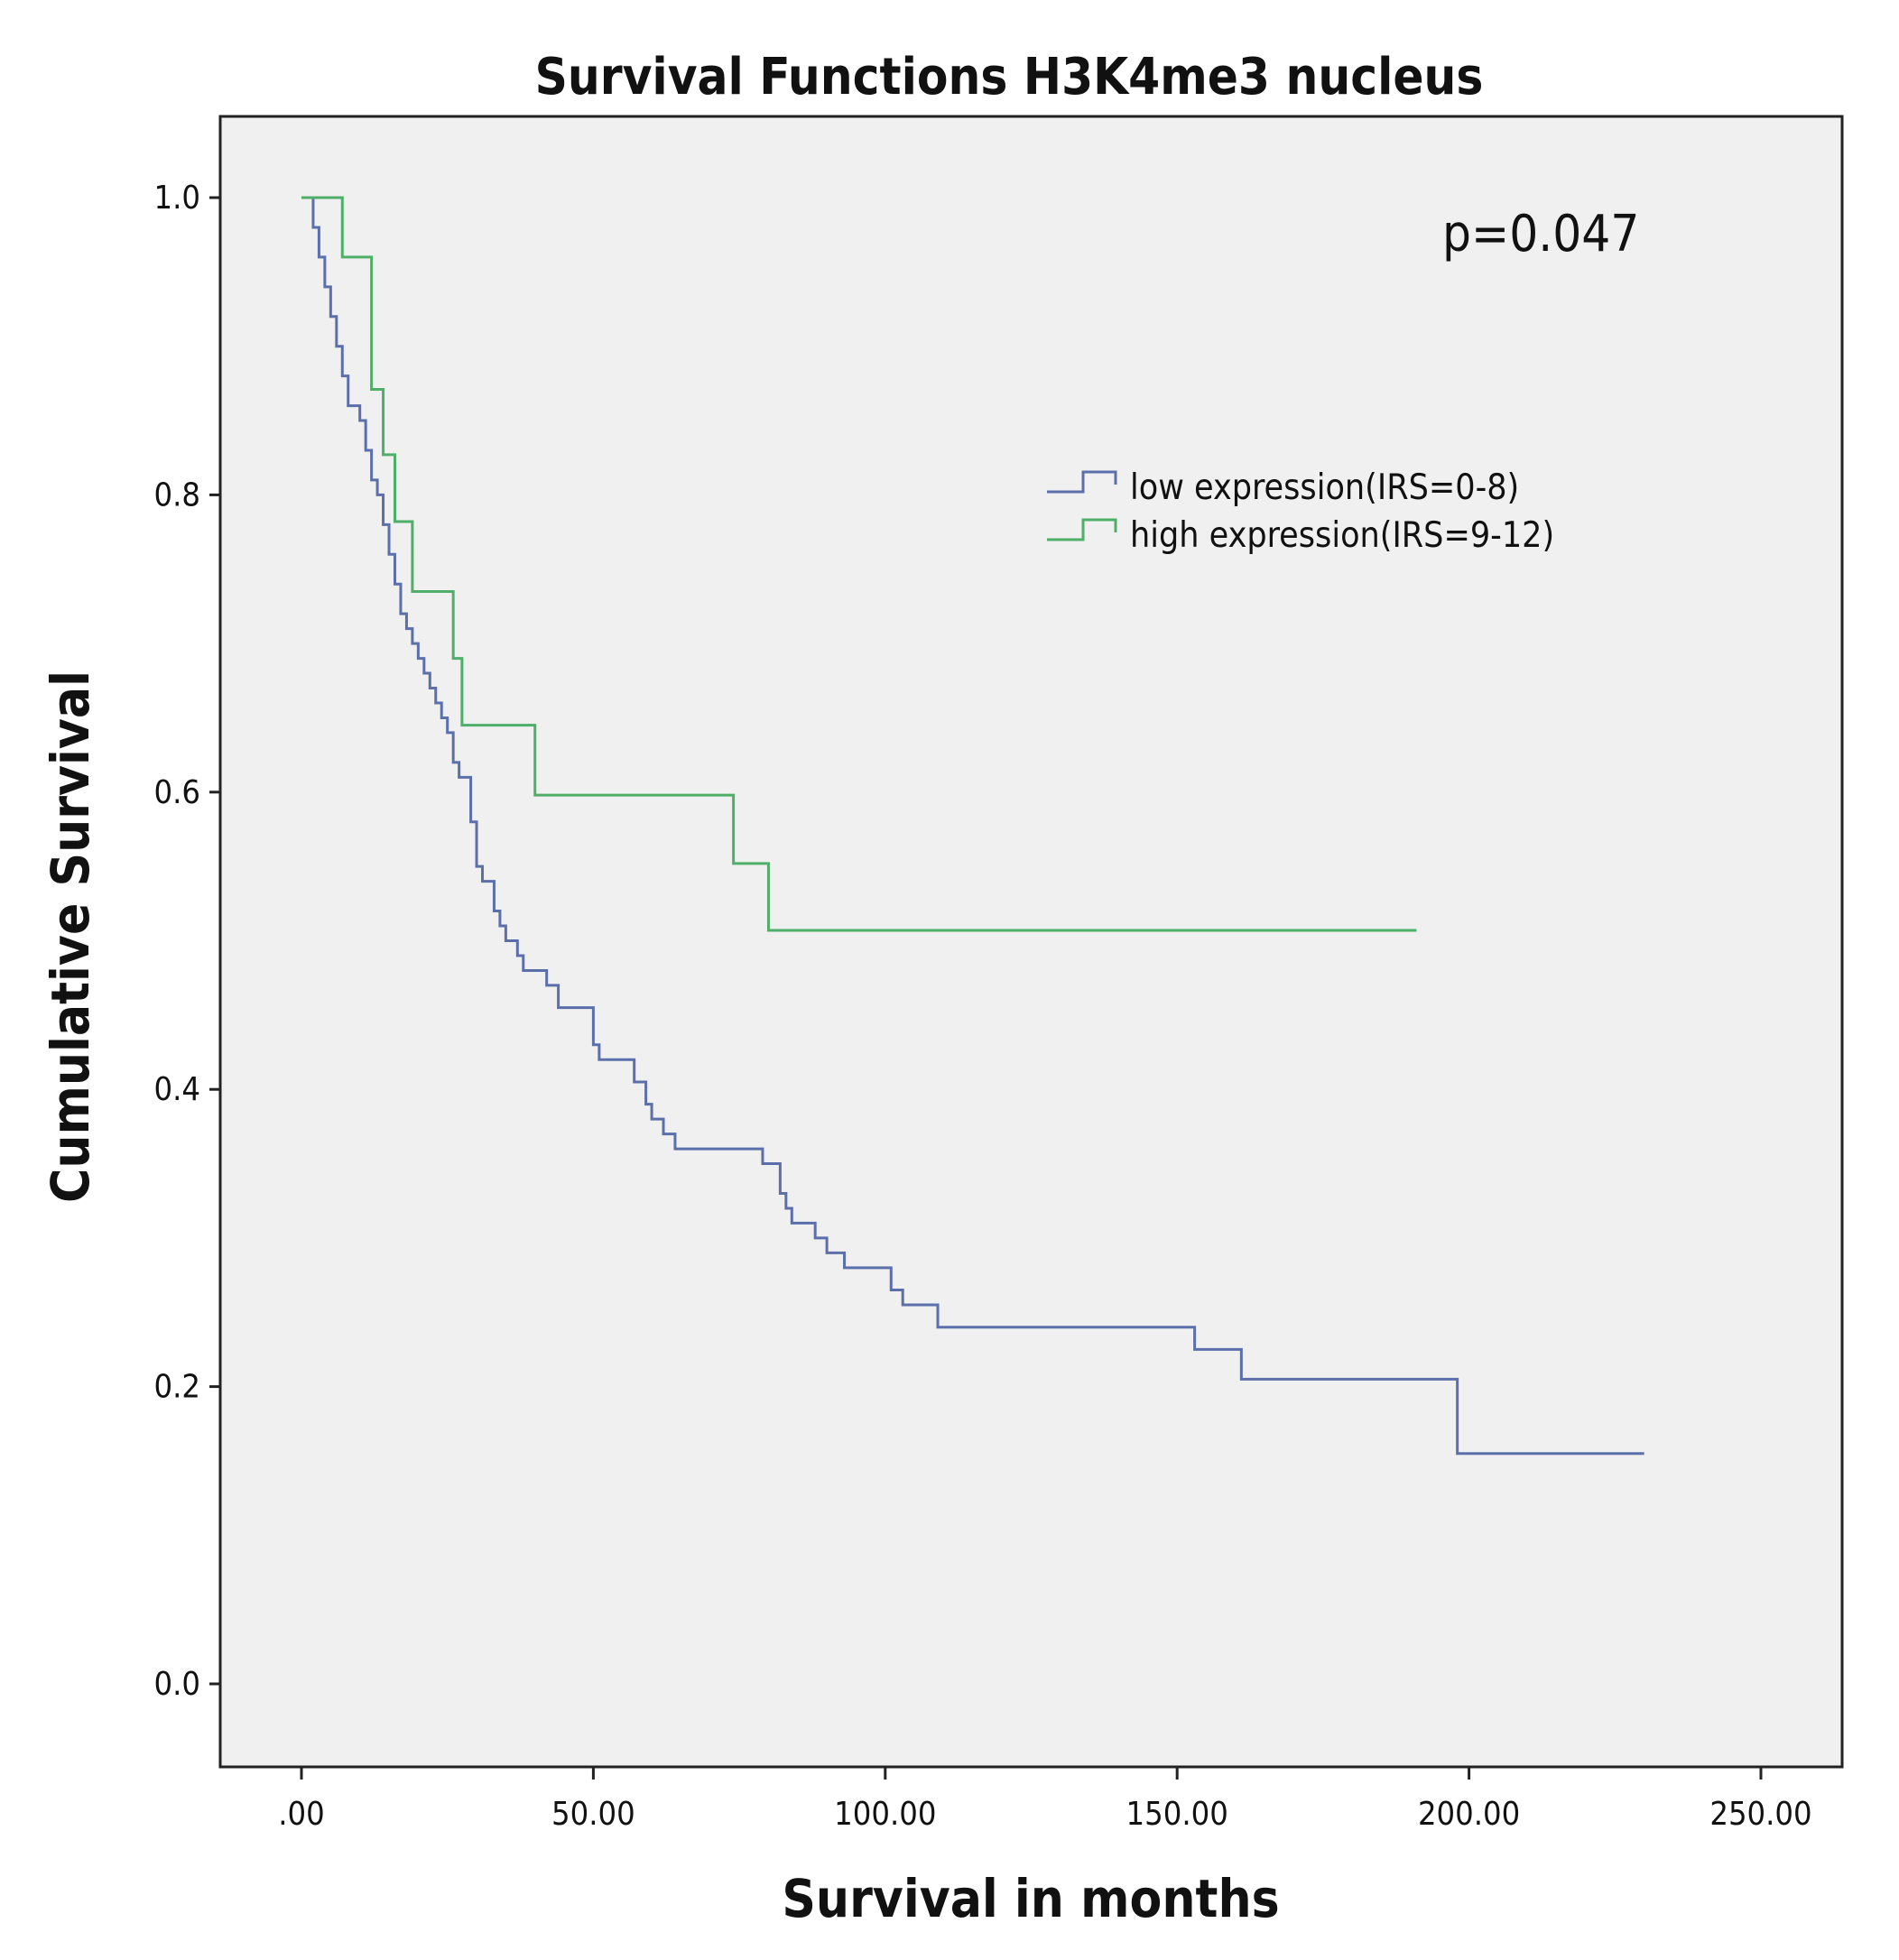  I want to click on y-tick-label: 0.4, so click(177, 1089).